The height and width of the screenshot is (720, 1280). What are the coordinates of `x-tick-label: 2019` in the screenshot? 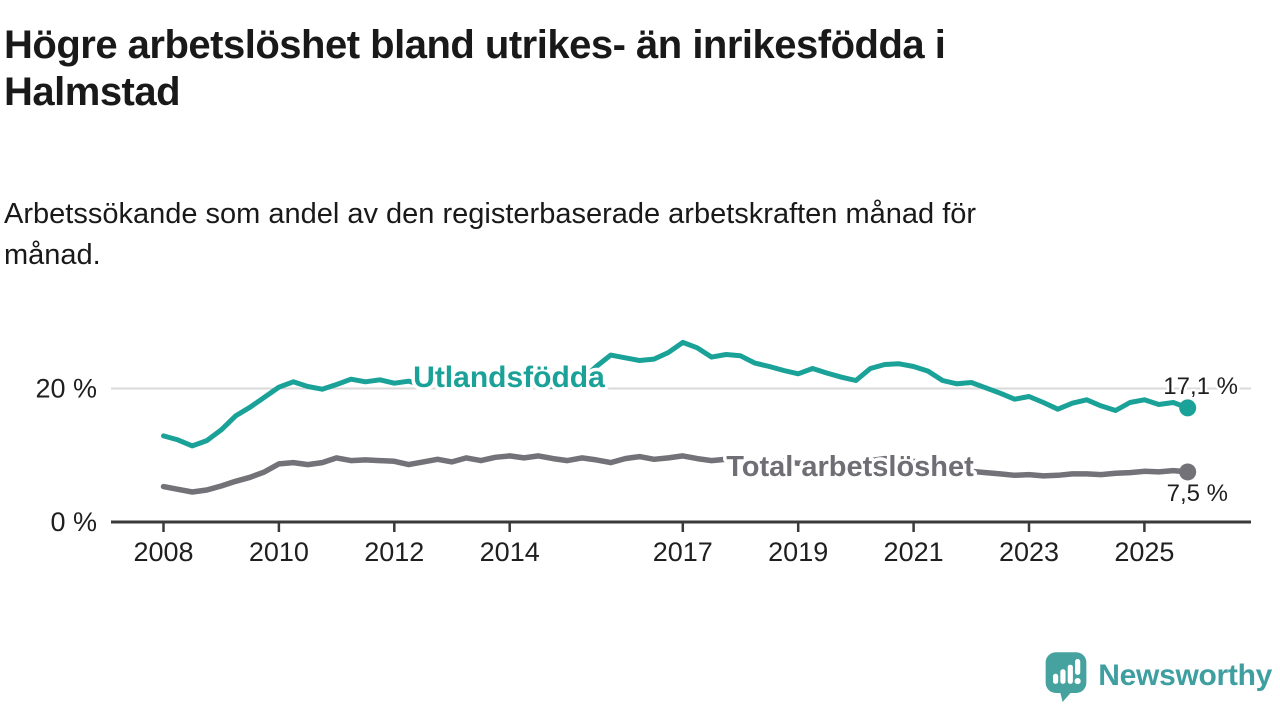 It's located at (798, 552).